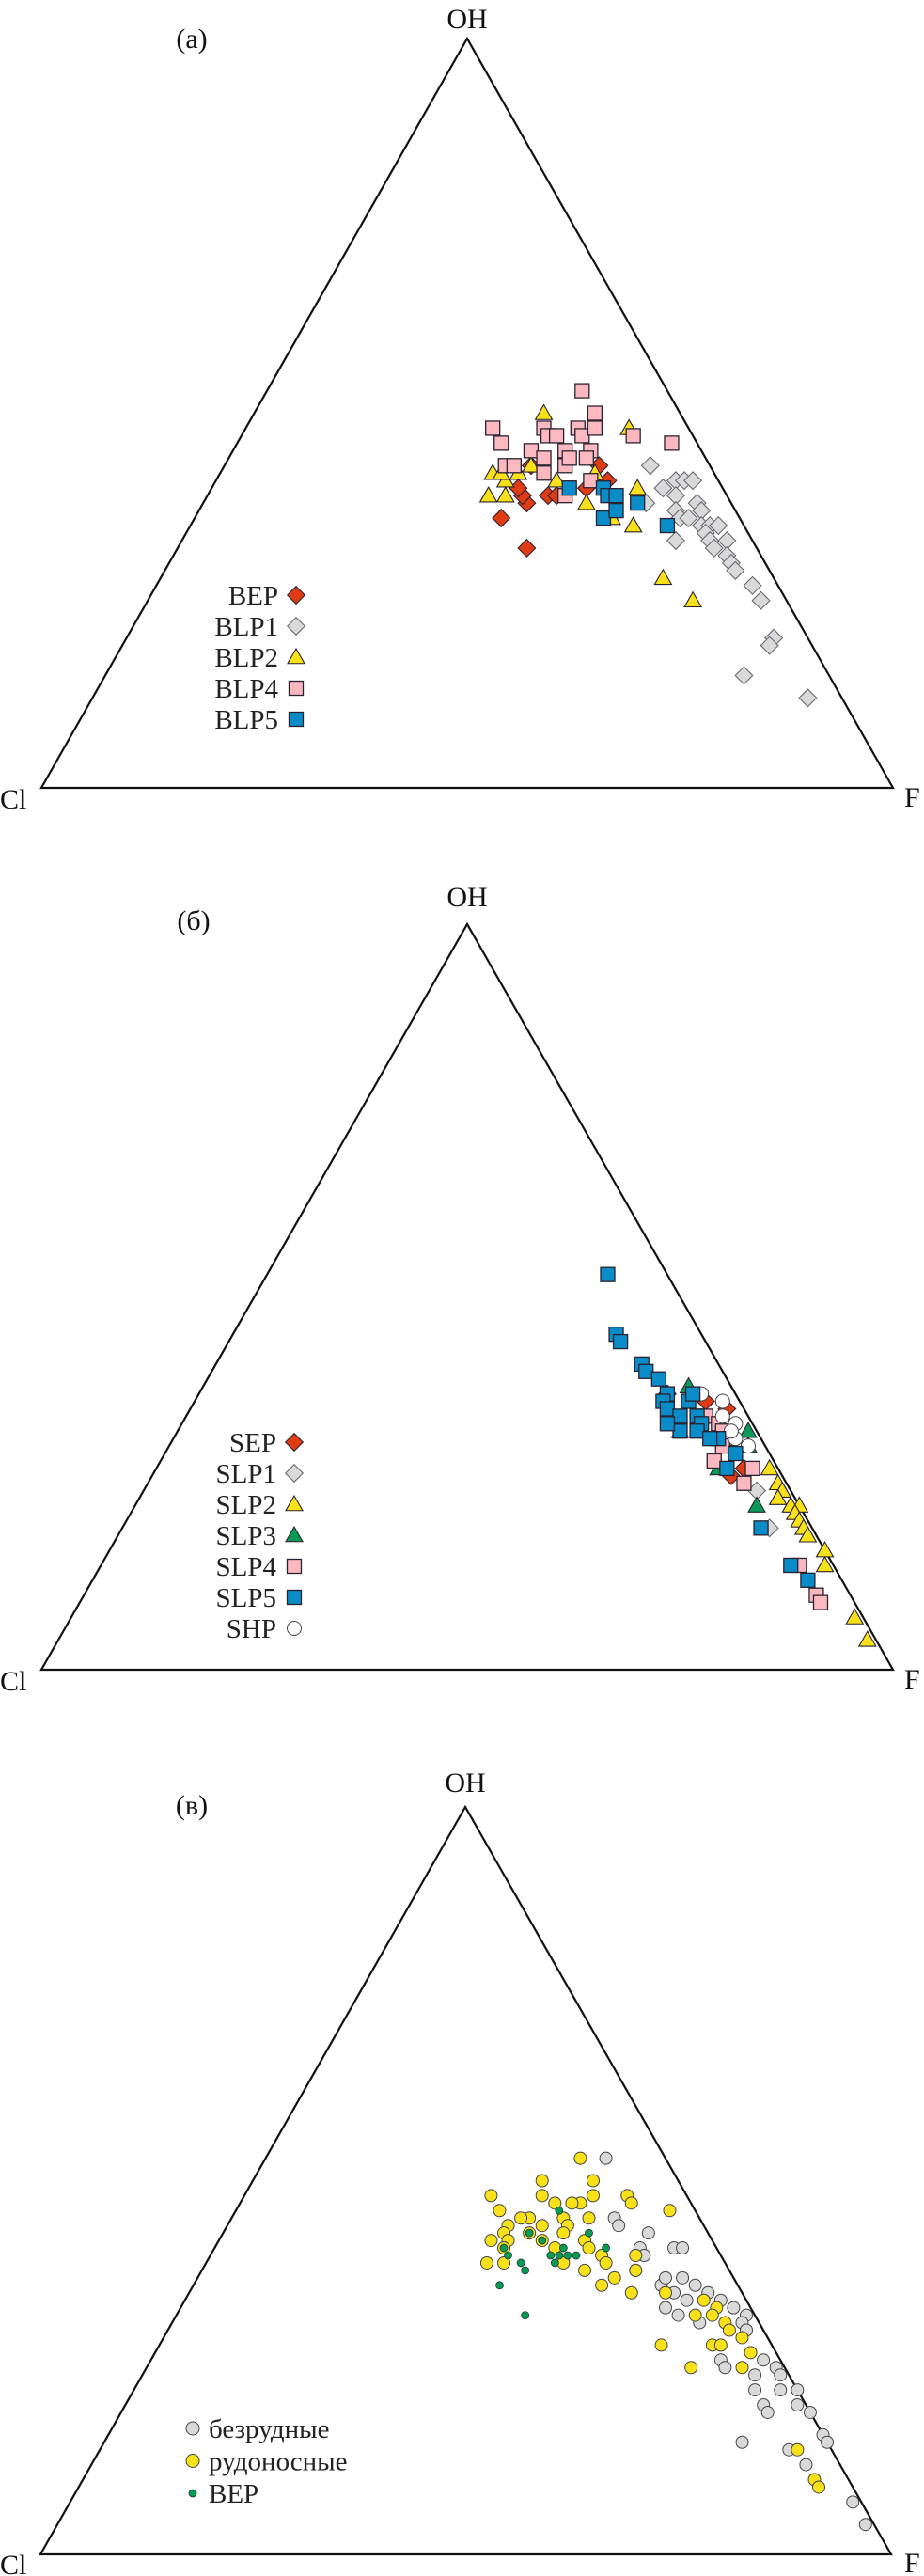 The image size is (924, 2576). I want to click on vertex-label-right: F, so click(912, 798).